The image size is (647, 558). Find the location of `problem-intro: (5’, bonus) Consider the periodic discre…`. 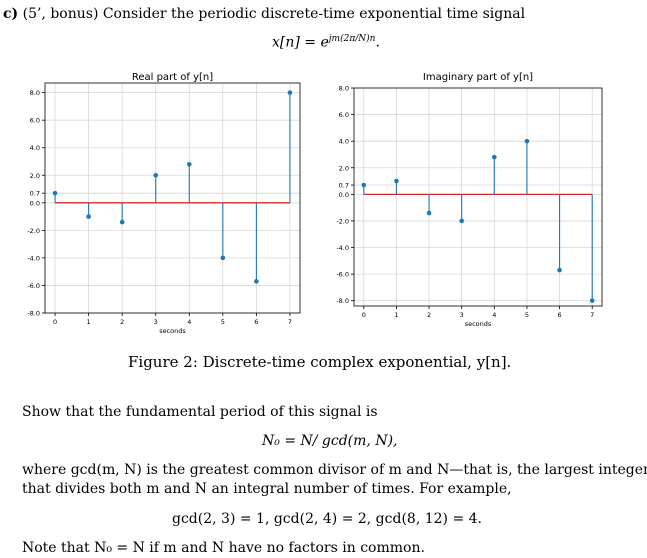

problem-intro: (5’, bonus) Consider the periodic discre… is located at coordinates (274, 14).